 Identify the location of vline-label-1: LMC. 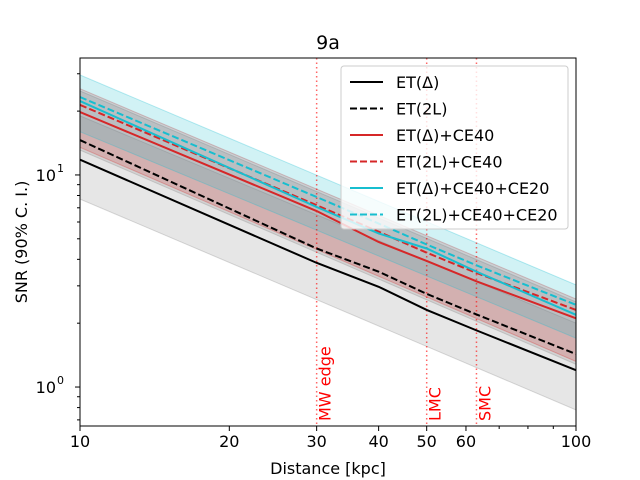
(435, 404).